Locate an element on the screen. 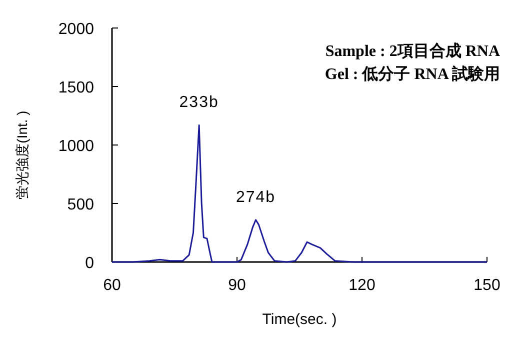  x-tick-label: 90 is located at coordinates (237, 285).